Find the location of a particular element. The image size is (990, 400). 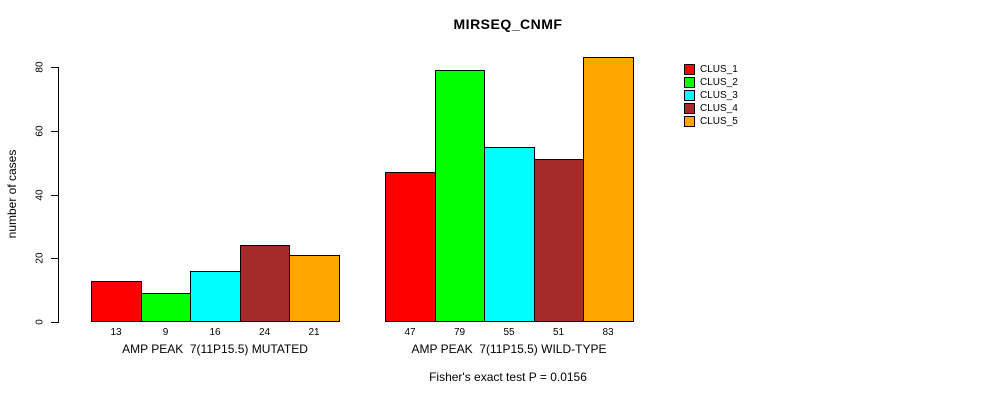

legend-item: CLUS_1 is located at coordinates (711, 69).